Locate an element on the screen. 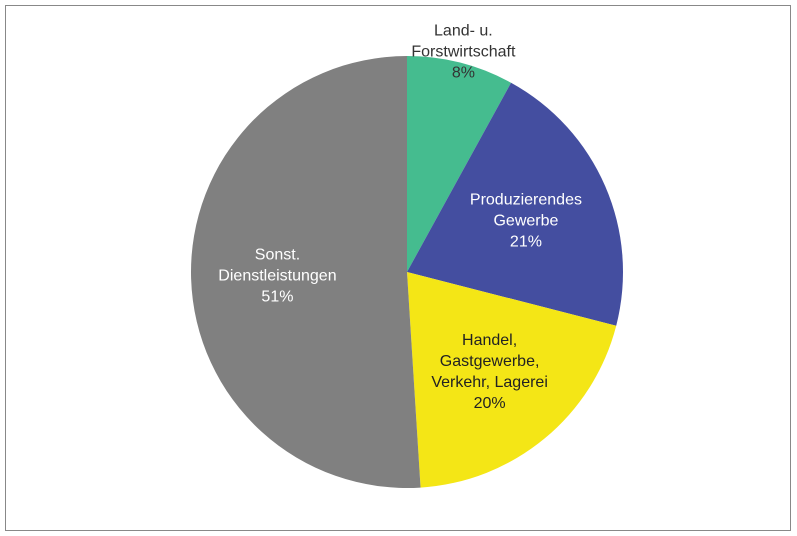 Image resolution: width=797 pixels, height=536 pixels. category-label: Handel, Gastgewerbe, Verkehr, Lagerei is located at coordinates (489, 361).